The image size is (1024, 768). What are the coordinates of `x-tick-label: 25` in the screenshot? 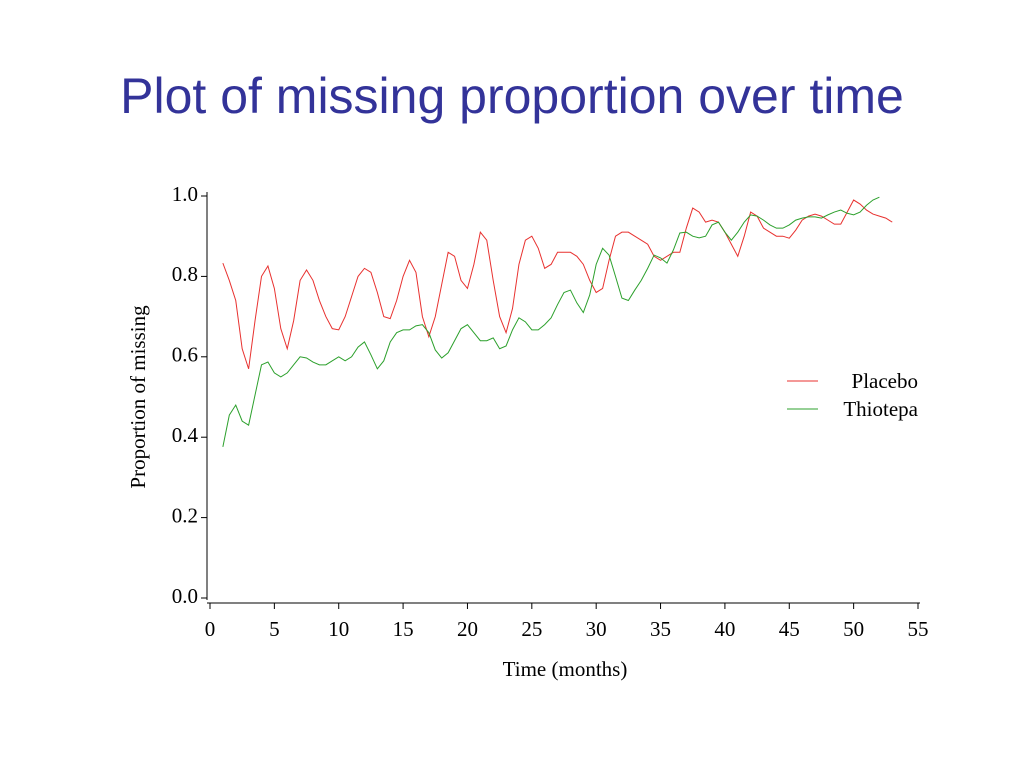 It's located at (531, 629).